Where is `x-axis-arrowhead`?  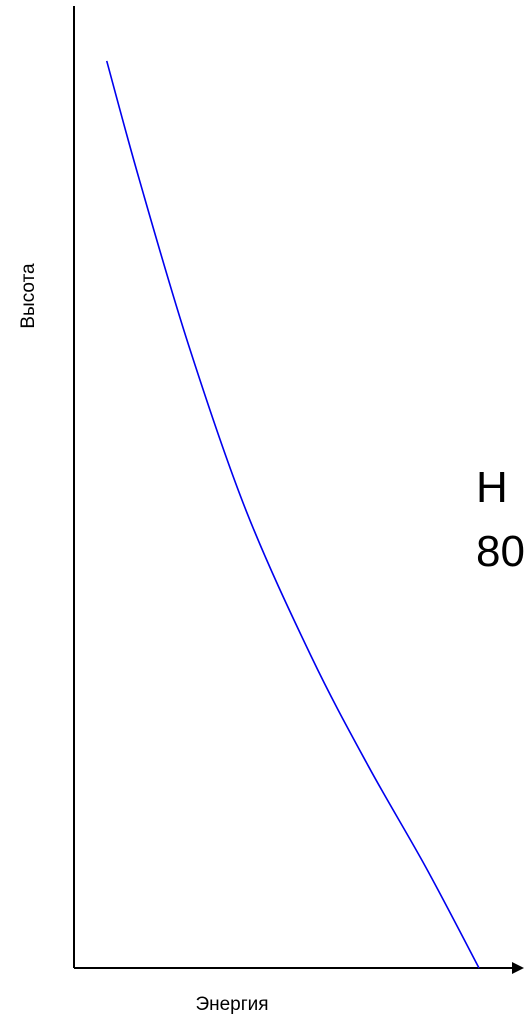 x-axis-arrowhead is located at coordinates (518, 968).